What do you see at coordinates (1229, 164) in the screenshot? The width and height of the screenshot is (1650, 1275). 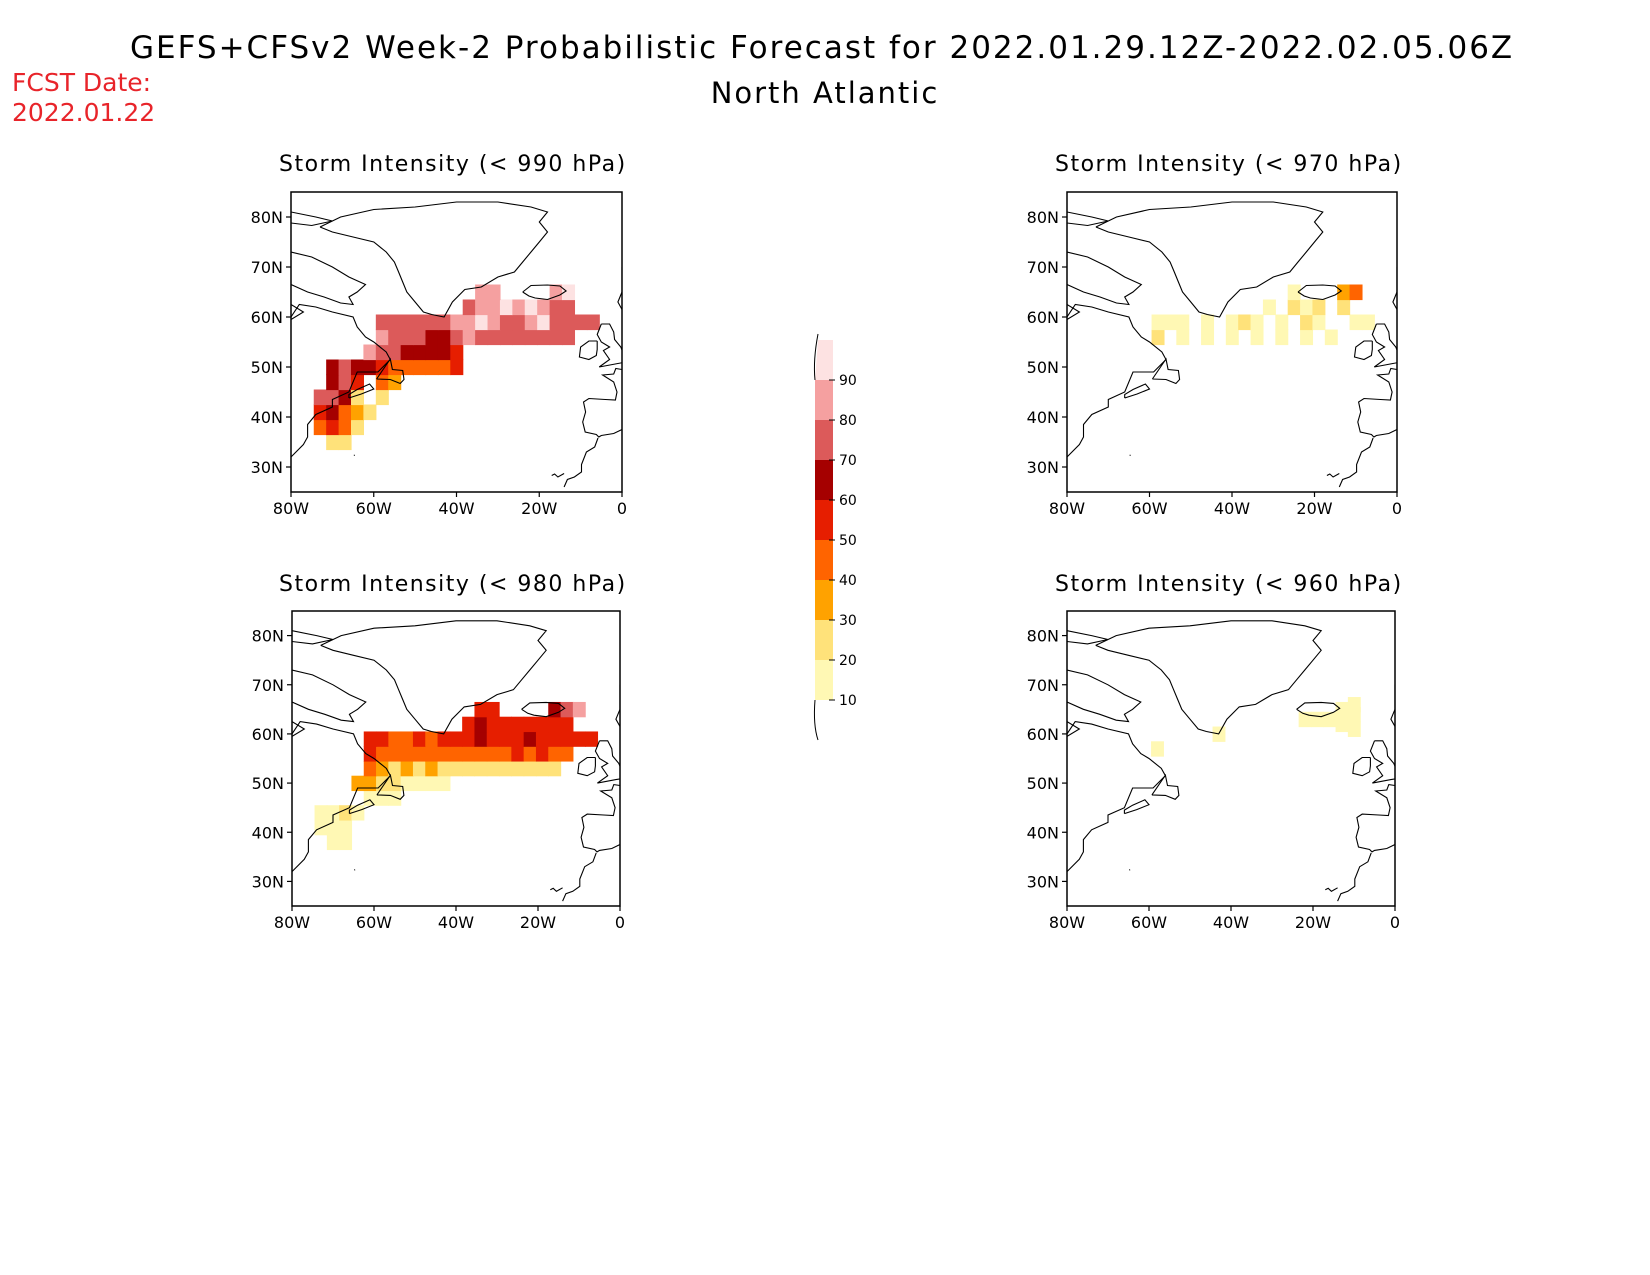 I see `panel-title-970: Storm Intensity (< 970 hPa)` at bounding box center [1229, 164].